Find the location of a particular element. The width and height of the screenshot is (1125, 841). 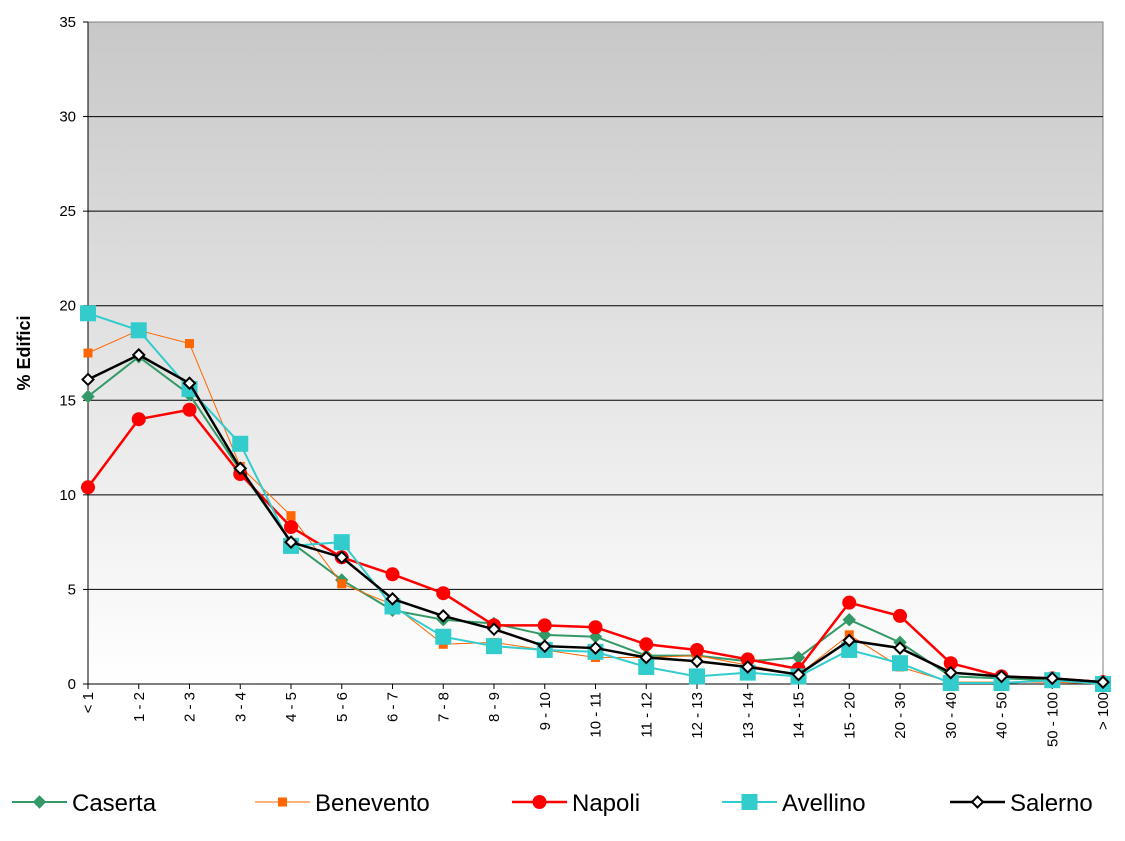

legend-item-avellino: Avellino is located at coordinates (794, 803).